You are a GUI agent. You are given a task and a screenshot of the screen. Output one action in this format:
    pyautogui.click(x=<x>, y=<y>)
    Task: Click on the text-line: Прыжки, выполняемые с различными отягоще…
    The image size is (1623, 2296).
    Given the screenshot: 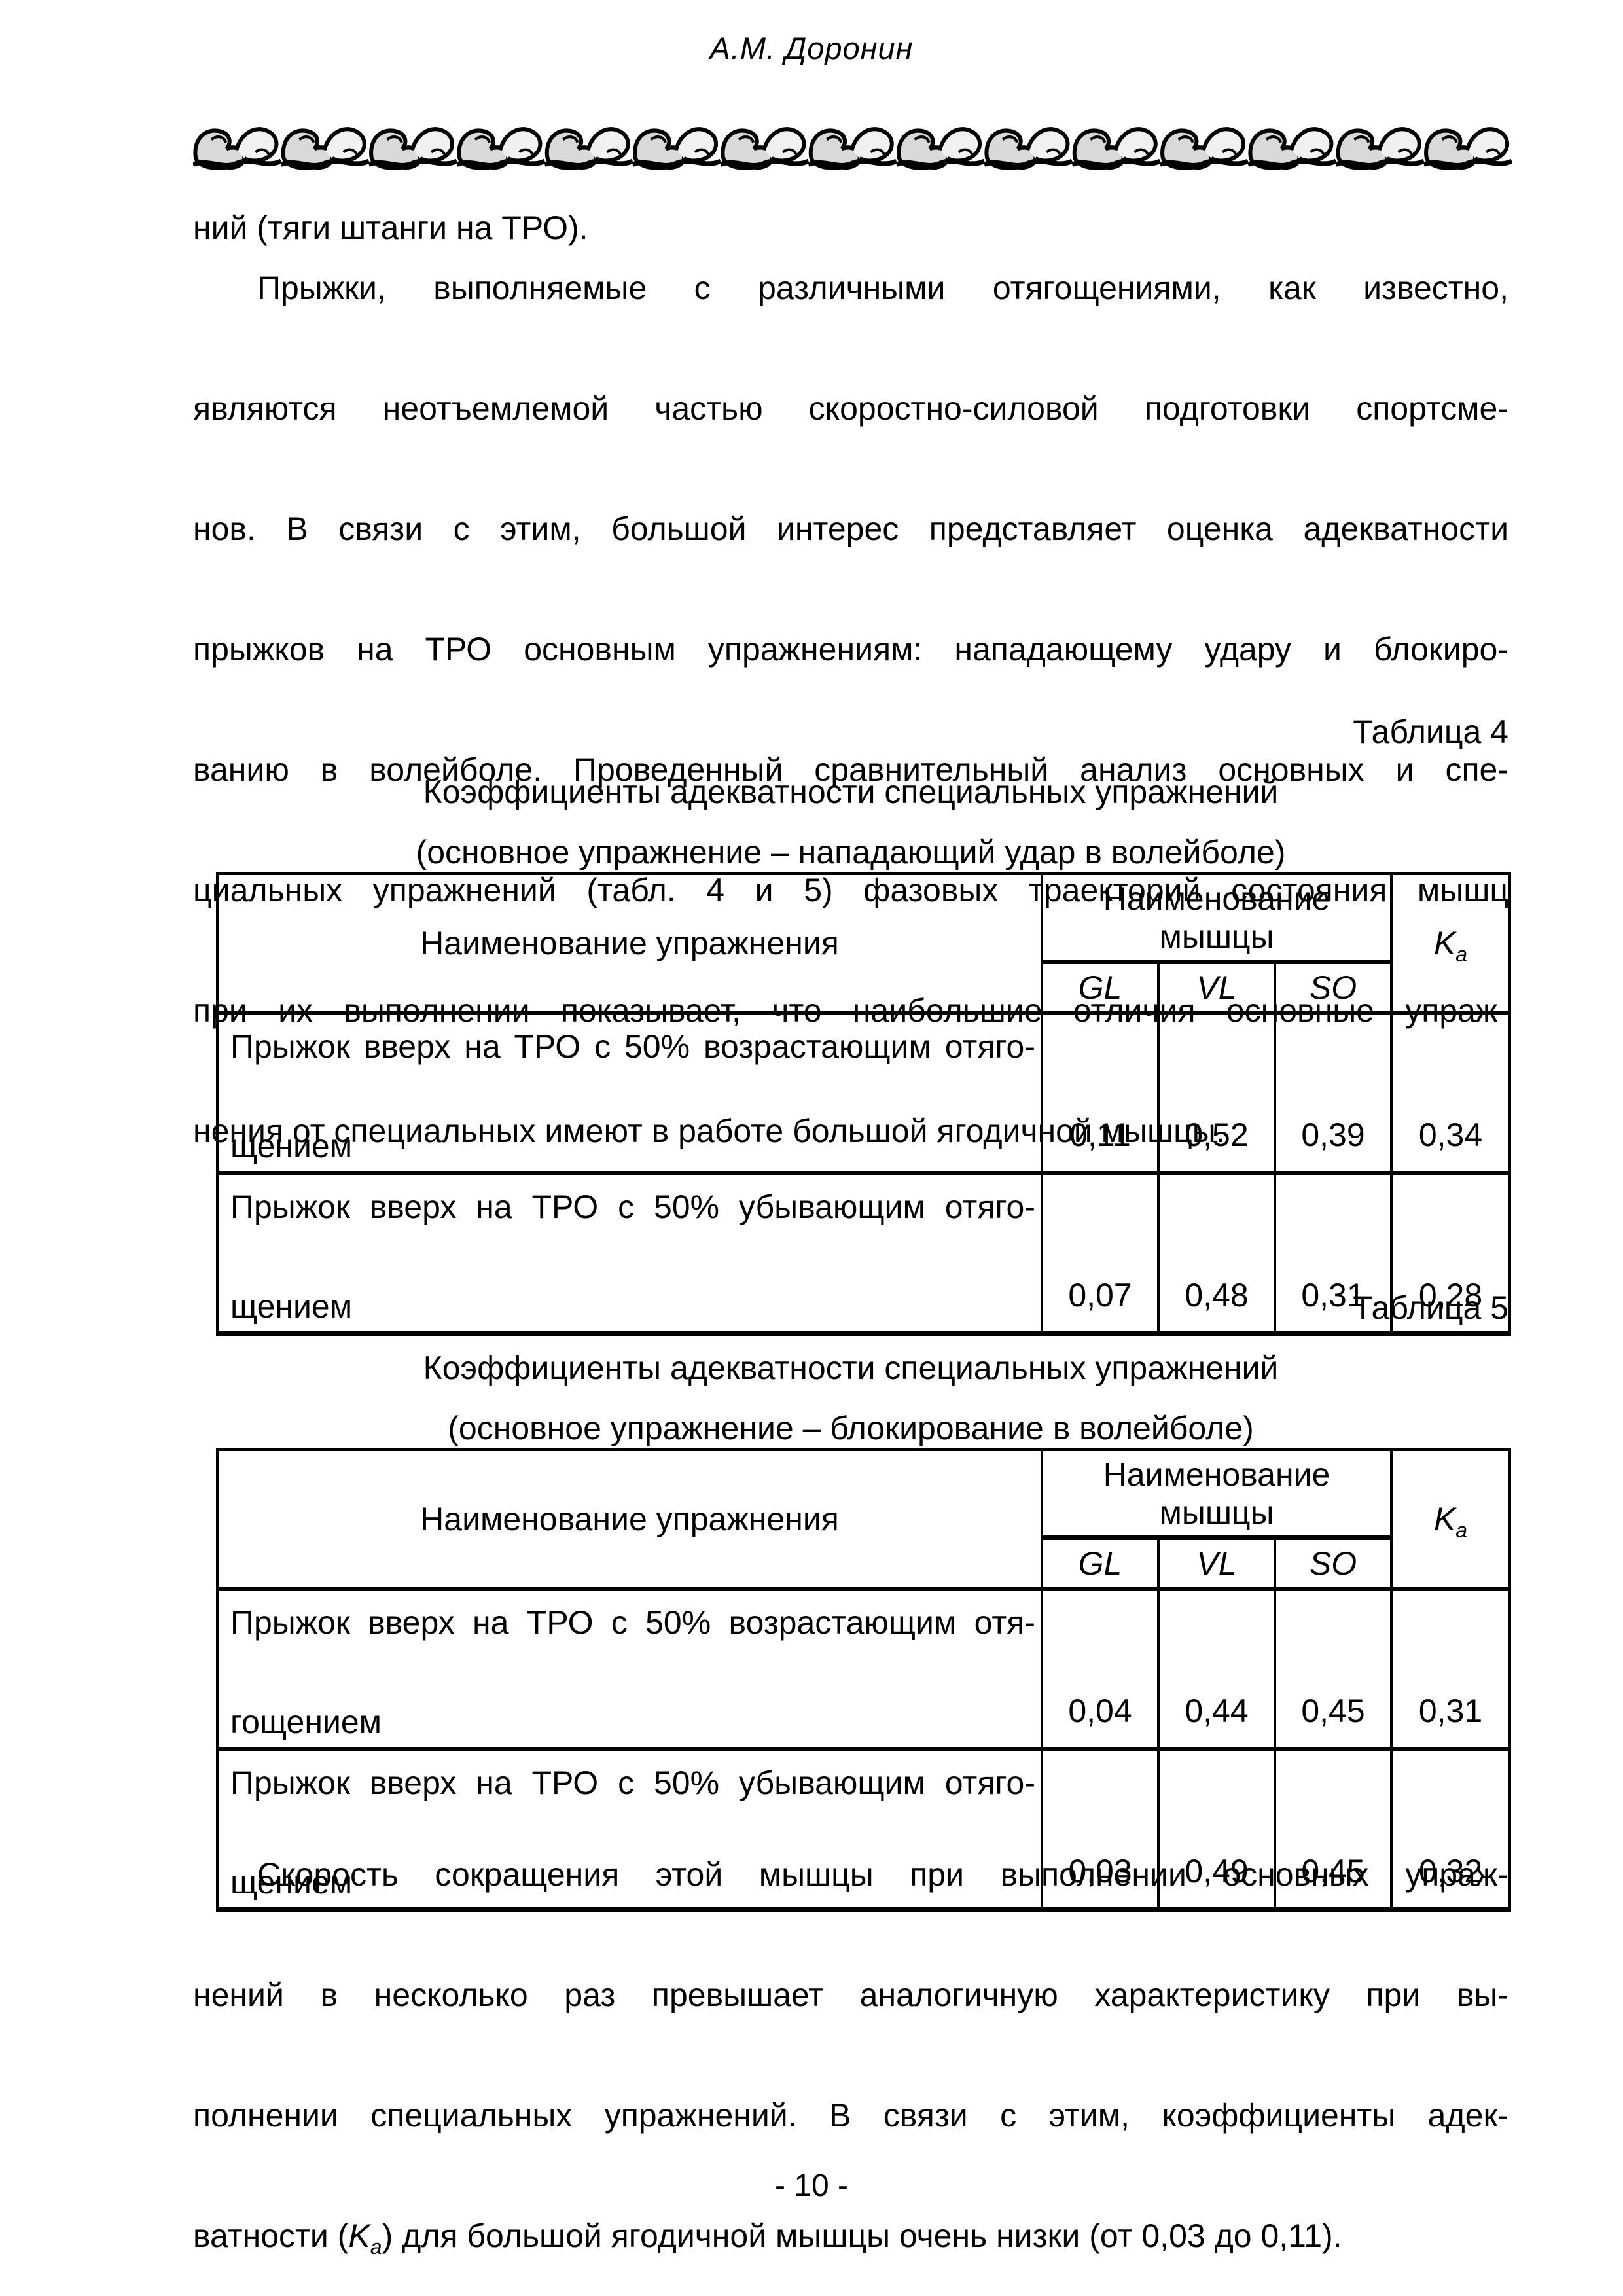 What is the action you would take?
    pyautogui.click(x=882, y=288)
    